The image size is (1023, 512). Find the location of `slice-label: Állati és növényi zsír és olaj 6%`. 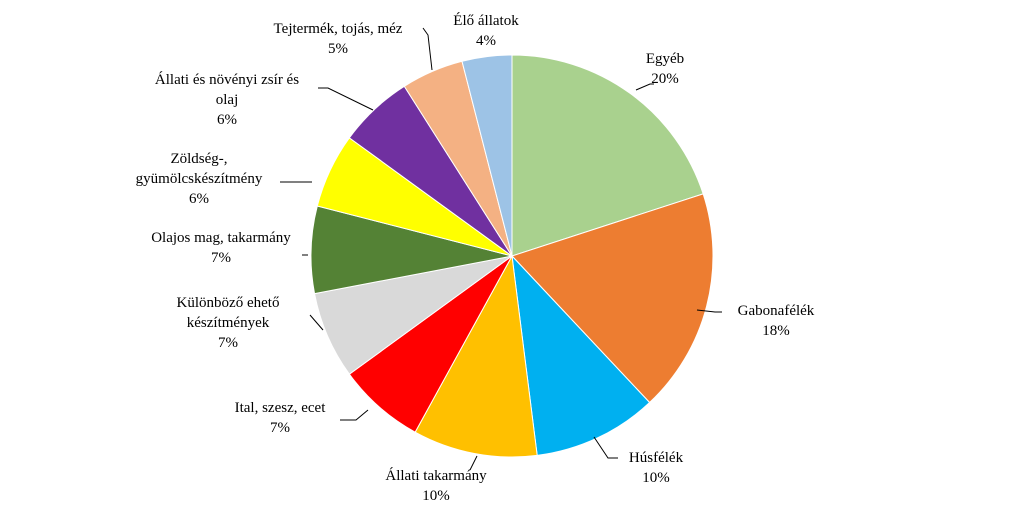

slice-label: Állati és növényi zsír és olaj 6% is located at coordinates (227, 99).